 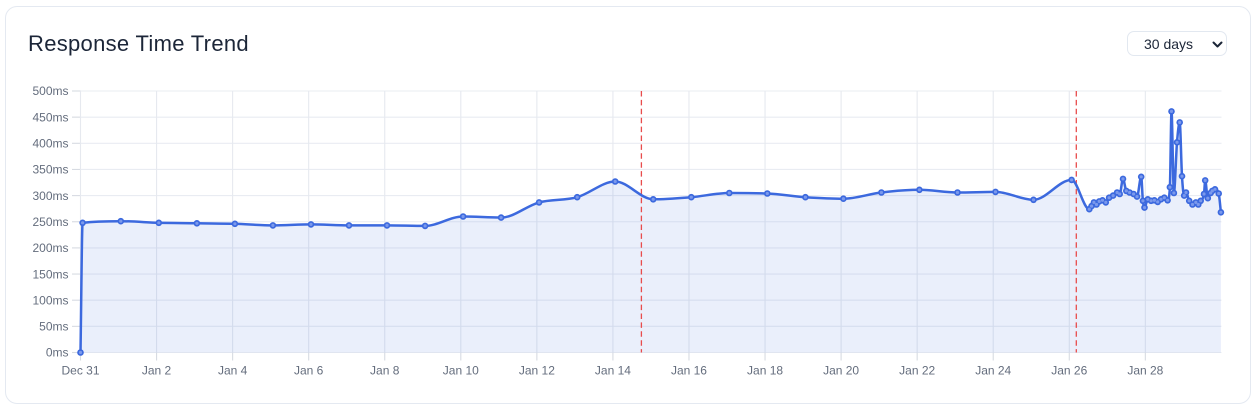 What do you see at coordinates (765, 371) in the screenshot?
I see `svg-text: Jan 18` at bounding box center [765, 371].